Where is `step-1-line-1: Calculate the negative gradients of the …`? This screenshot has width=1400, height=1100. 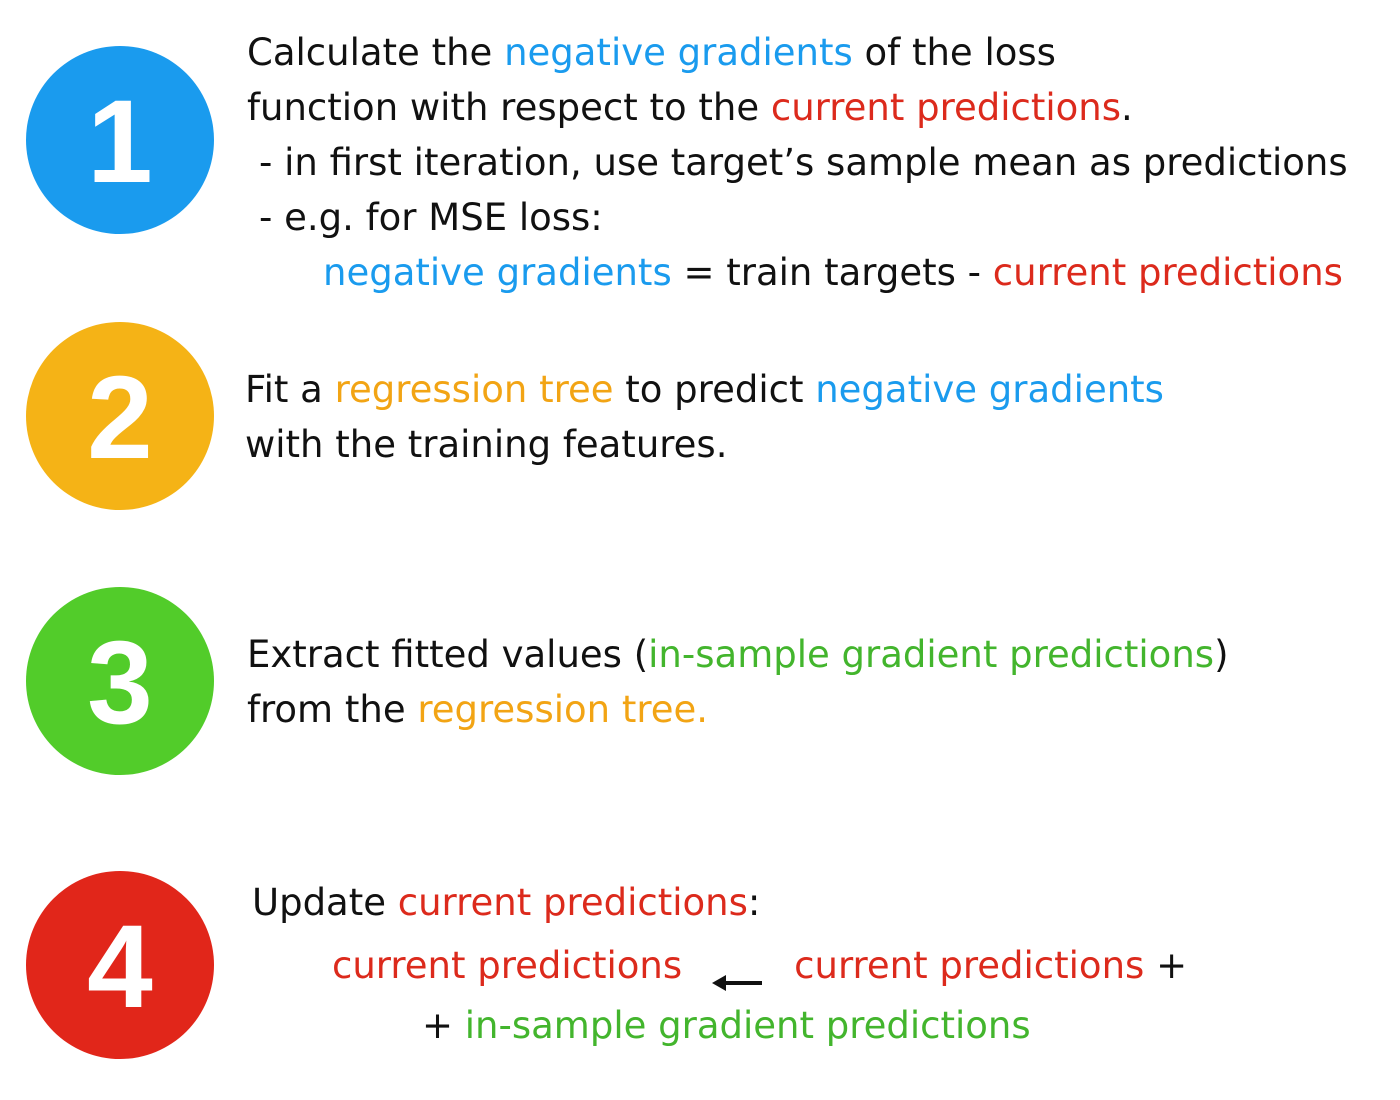 step-1-line-1: Calculate the negative gradients of the … is located at coordinates (797, 52).